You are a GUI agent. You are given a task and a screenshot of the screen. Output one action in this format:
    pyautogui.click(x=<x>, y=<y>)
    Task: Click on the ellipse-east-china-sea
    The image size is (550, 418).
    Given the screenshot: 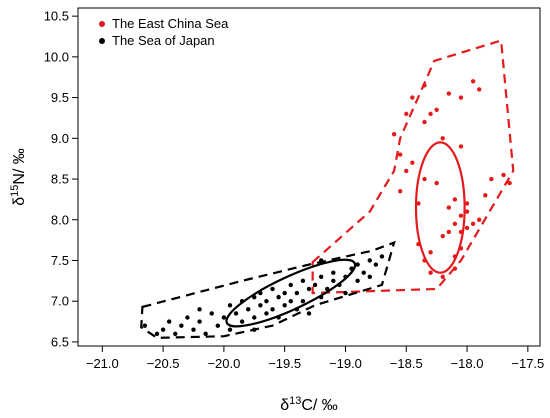 What is the action you would take?
    pyautogui.click(x=440, y=207)
    